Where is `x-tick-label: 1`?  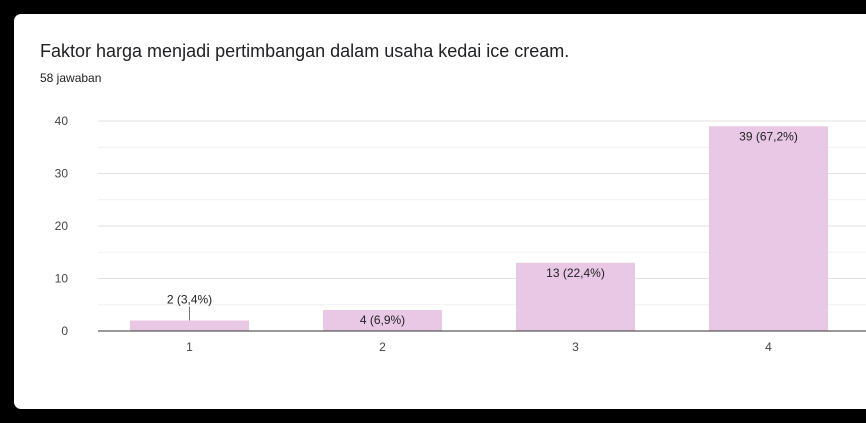 x-tick-label: 1 is located at coordinates (189, 347).